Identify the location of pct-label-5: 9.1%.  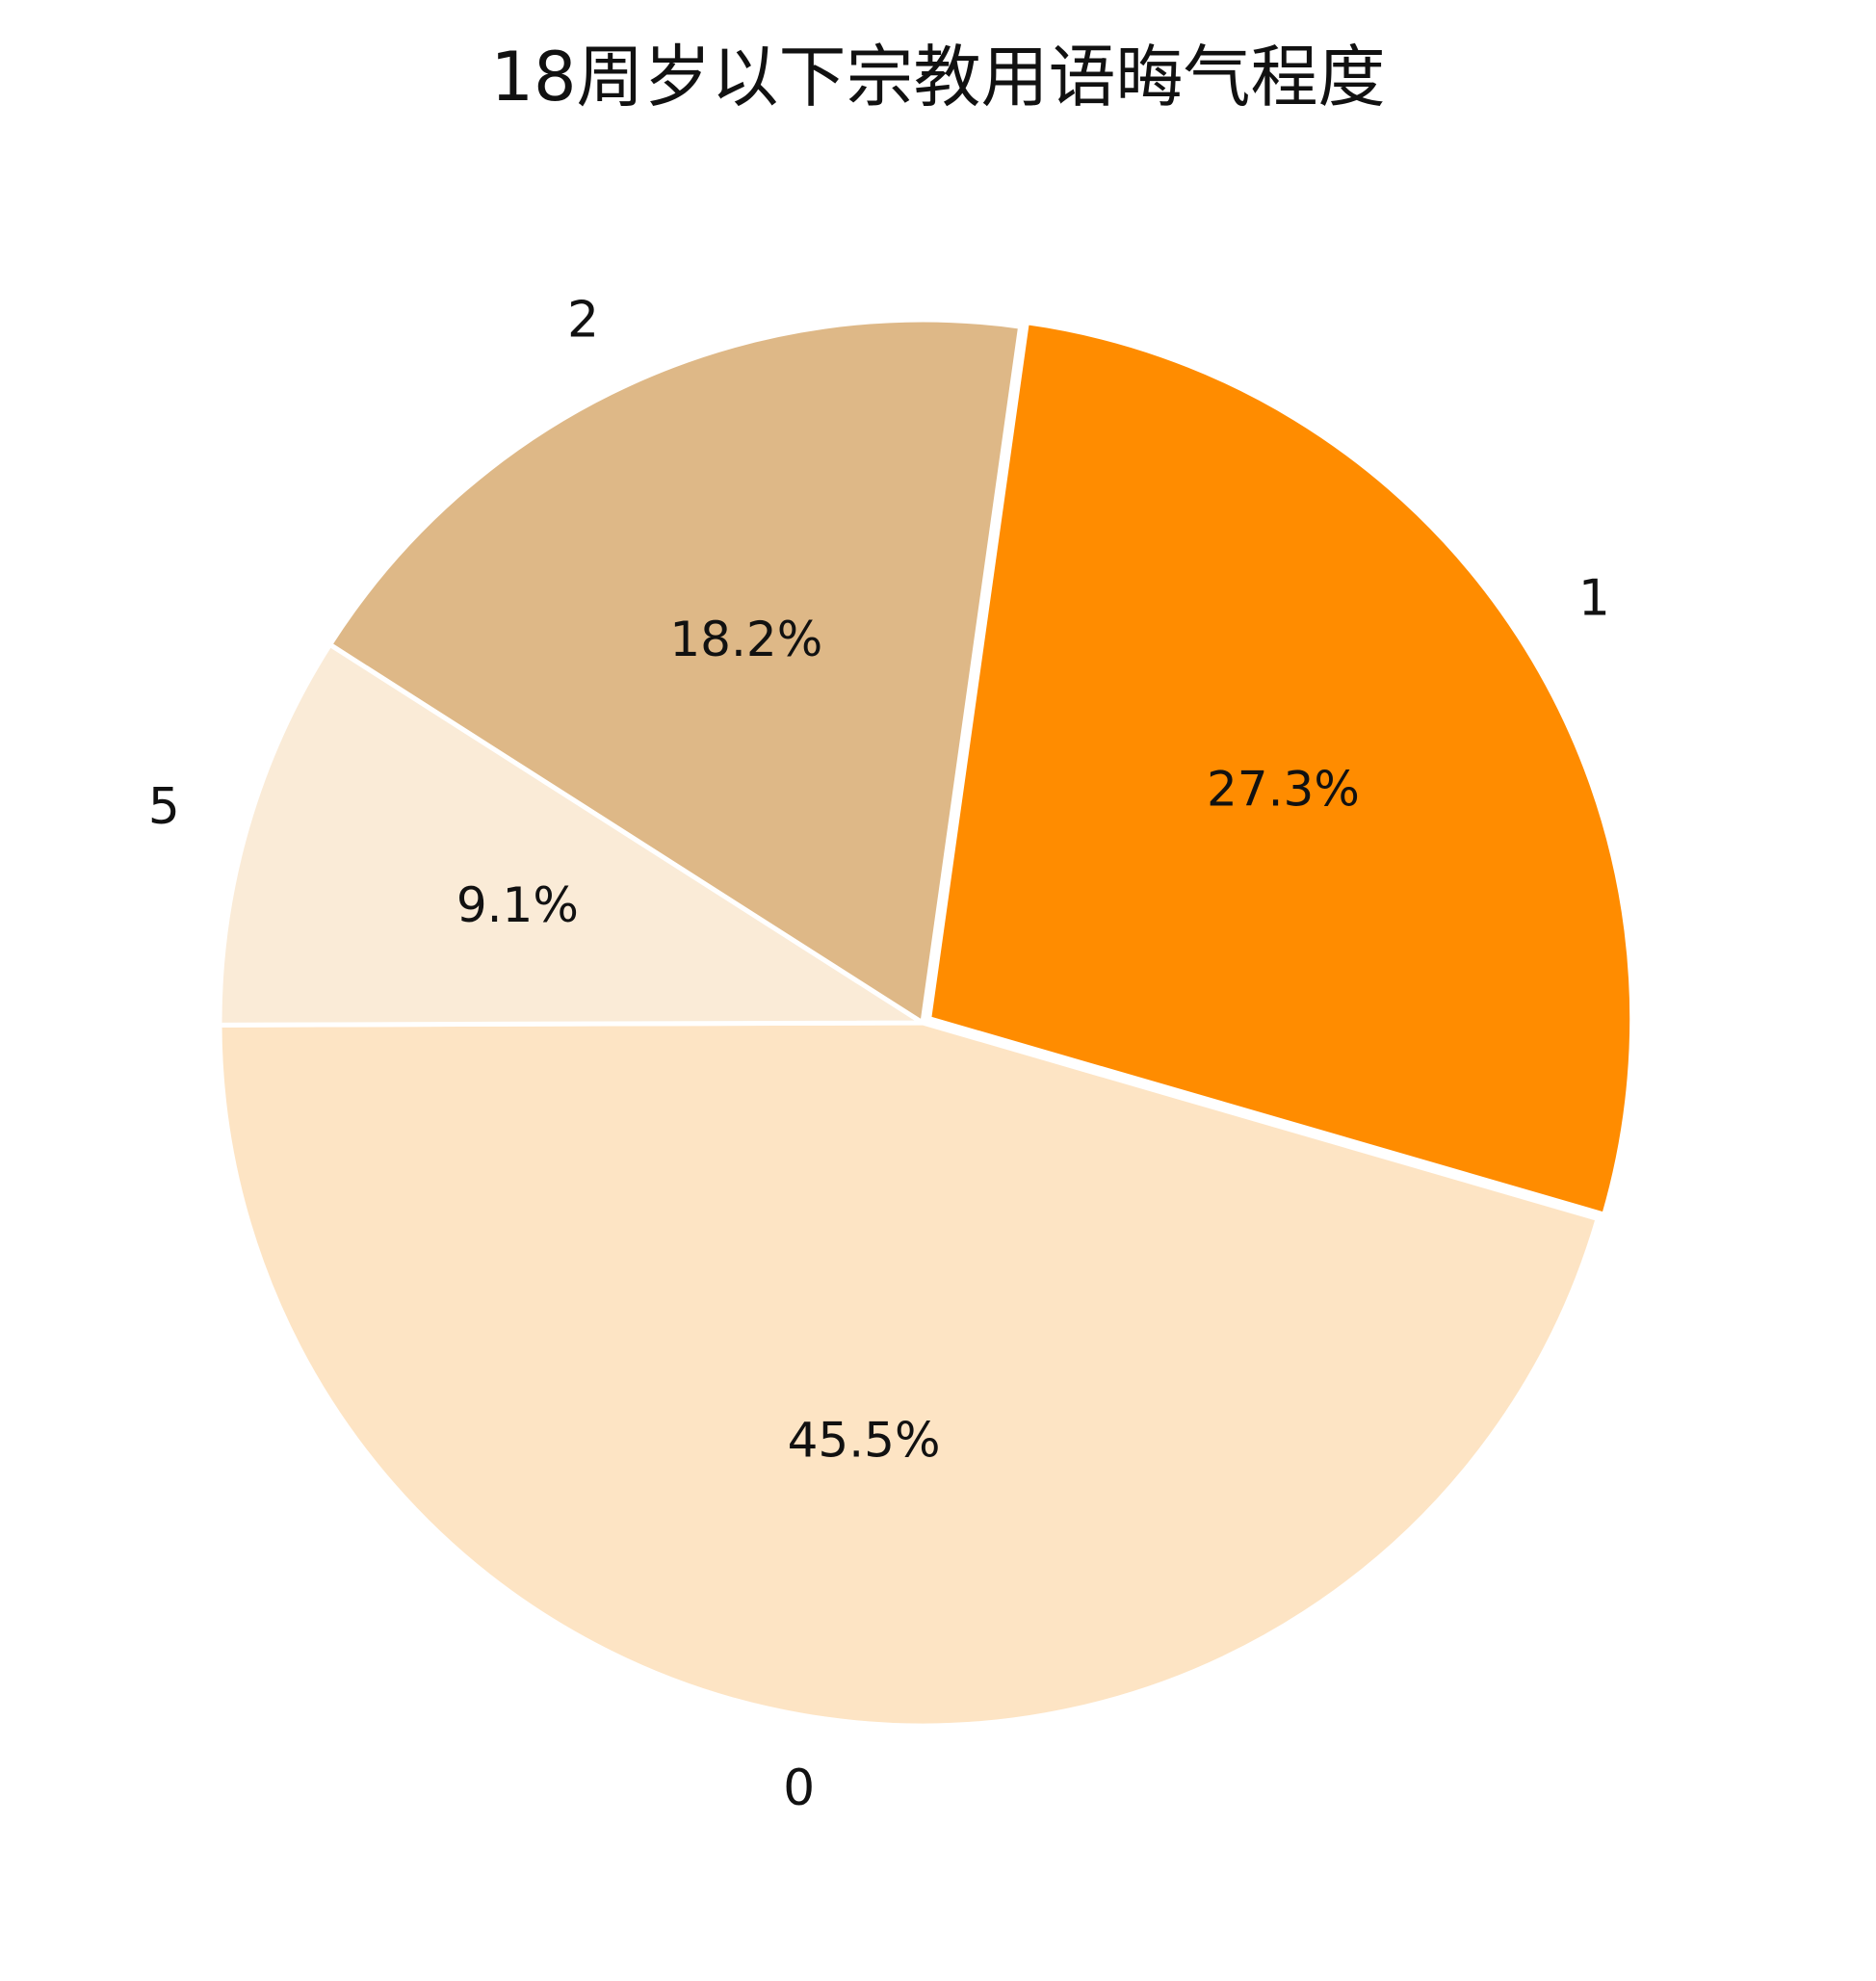
(517, 905).